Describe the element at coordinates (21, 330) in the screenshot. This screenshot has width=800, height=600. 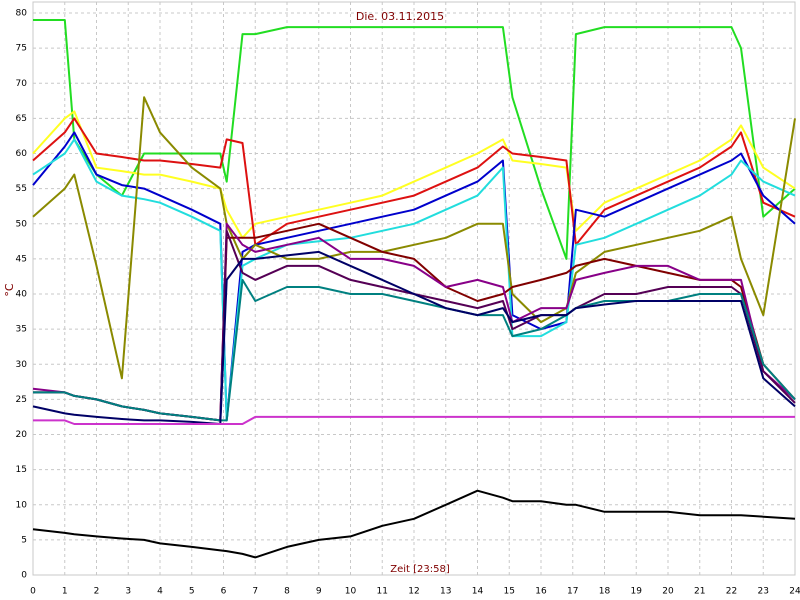
I see `y-tick-label: 35` at that location.